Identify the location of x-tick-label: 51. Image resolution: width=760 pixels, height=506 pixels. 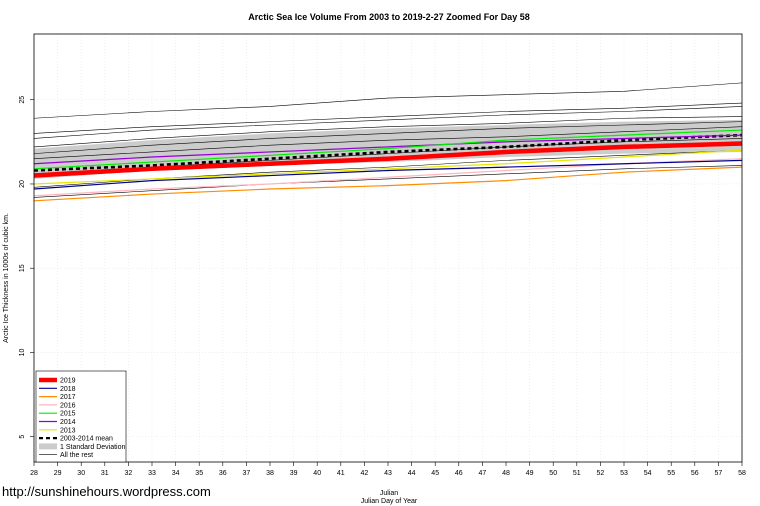
(577, 473).